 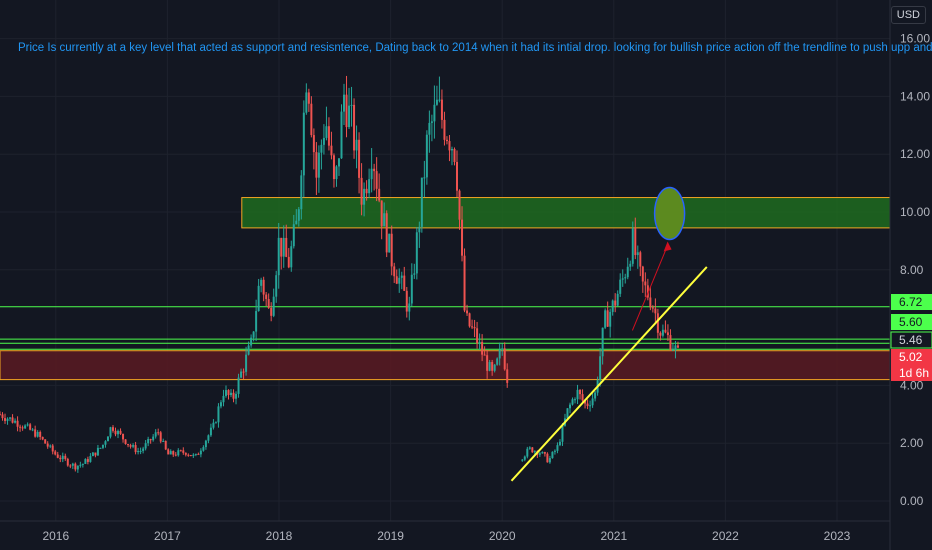 I want to click on currency-button: USD, so click(x=908, y=15).